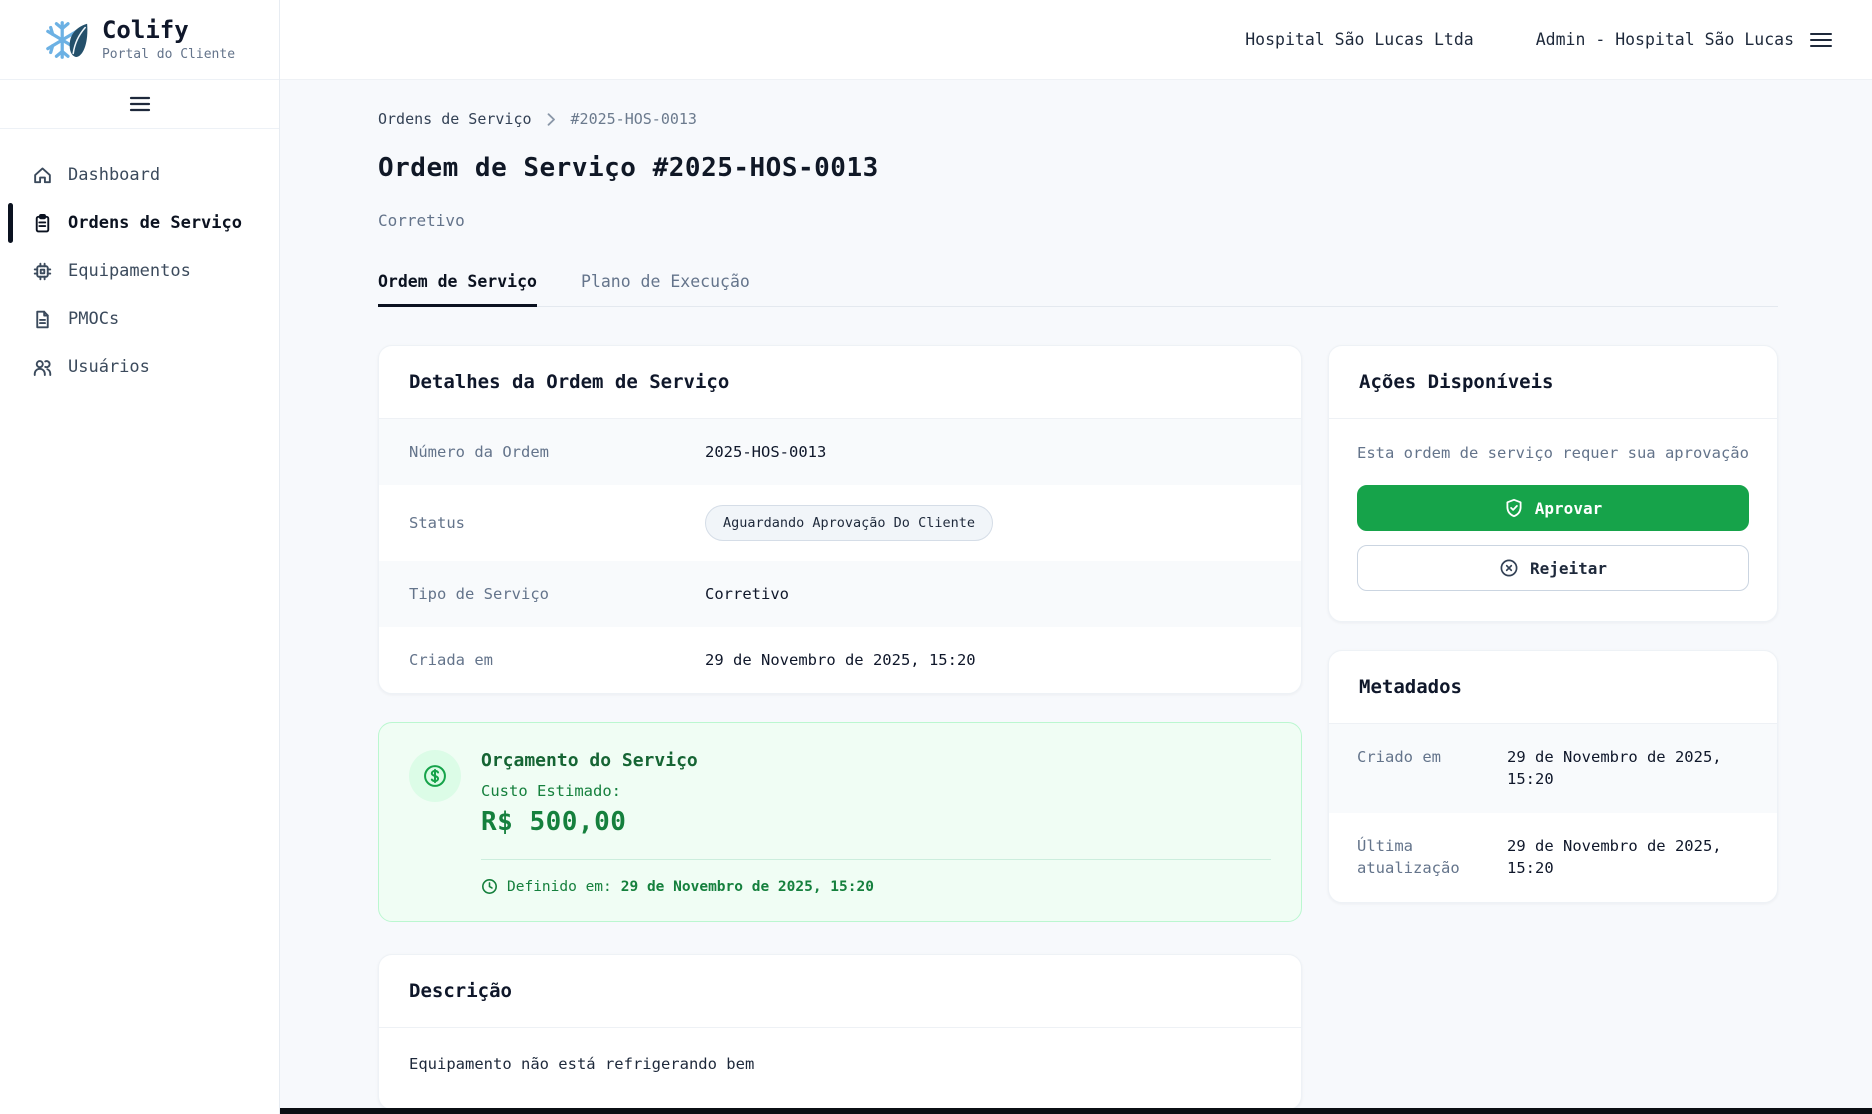 The height and width of the screenshot is (1114, 1872). I want to click on user-menu-button: Admin - Hospital São Lucas, so click(1684, 39).